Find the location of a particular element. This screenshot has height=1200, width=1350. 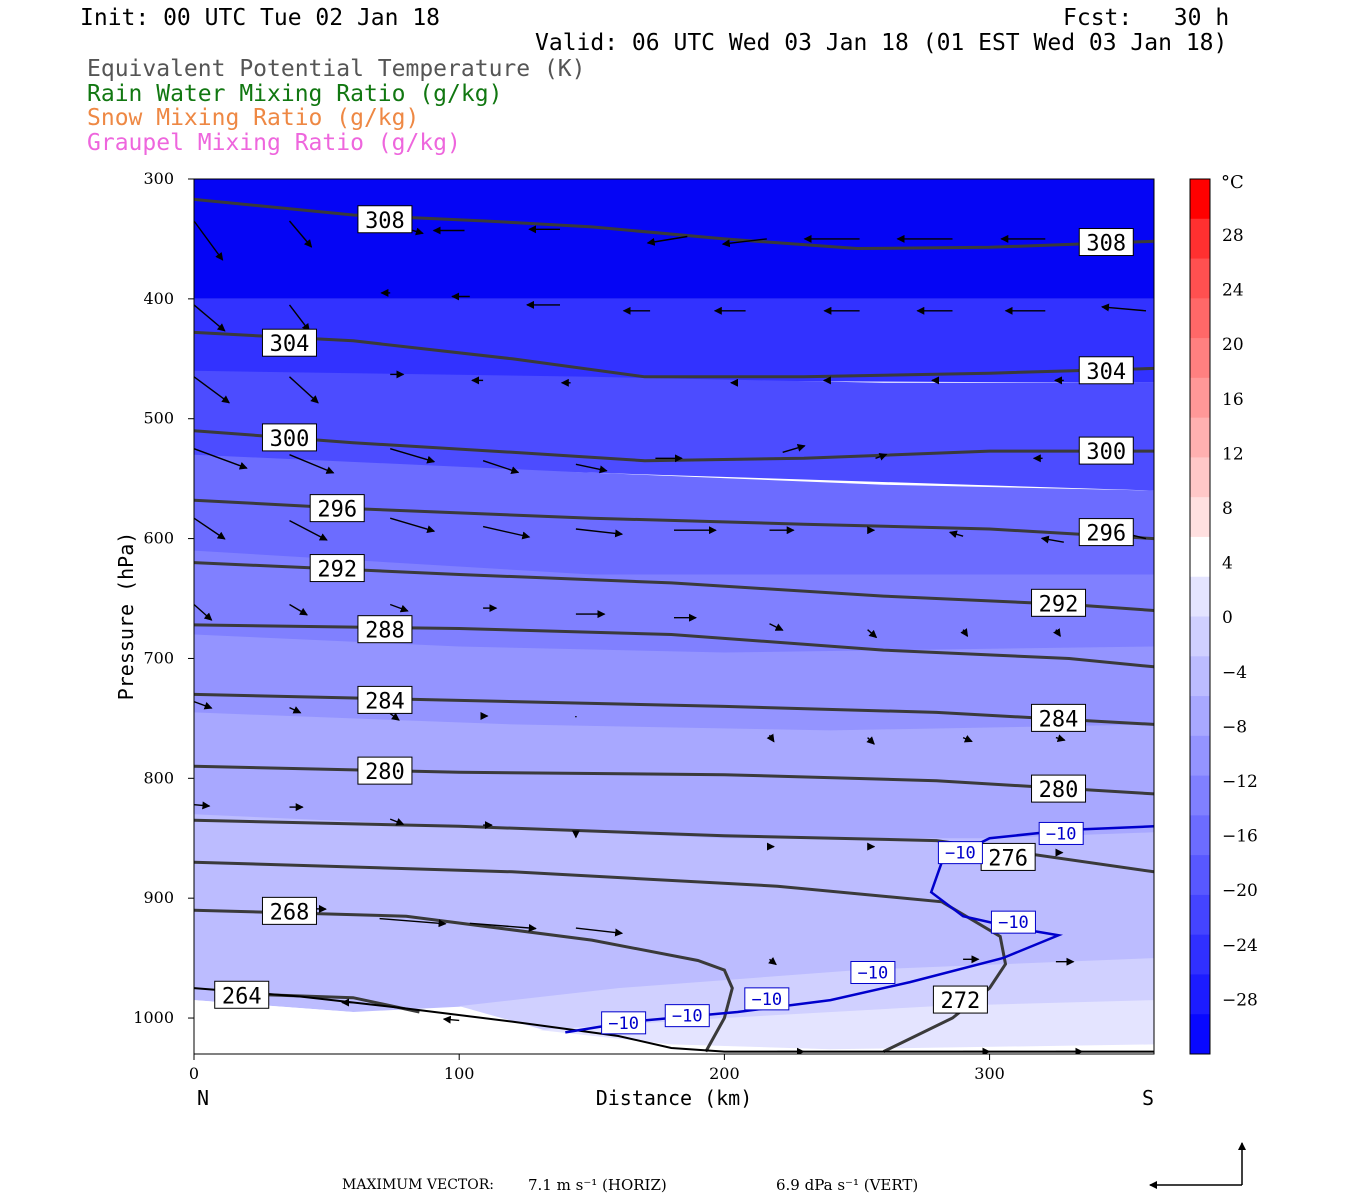

colorbar-tick-label: 16 is located at coordinates (1233, 400).